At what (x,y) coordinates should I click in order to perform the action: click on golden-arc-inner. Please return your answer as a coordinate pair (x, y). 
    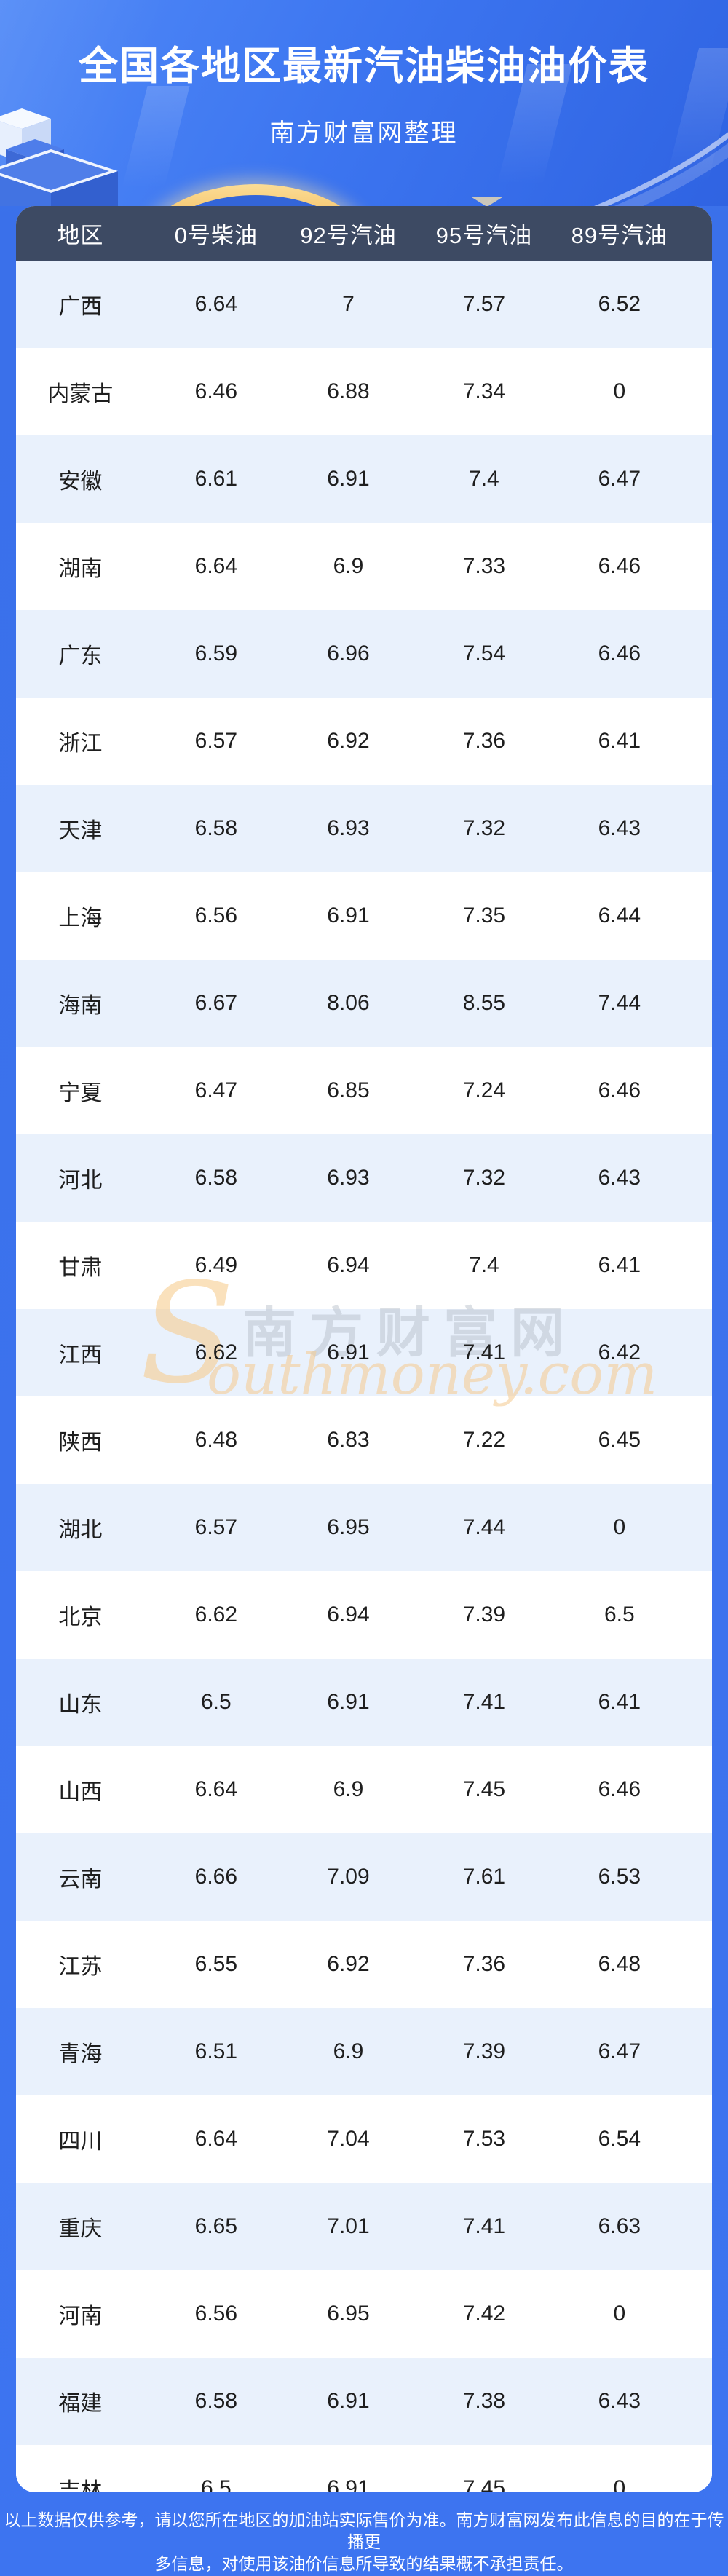
    Looking at the image, I should click on (255, 200).